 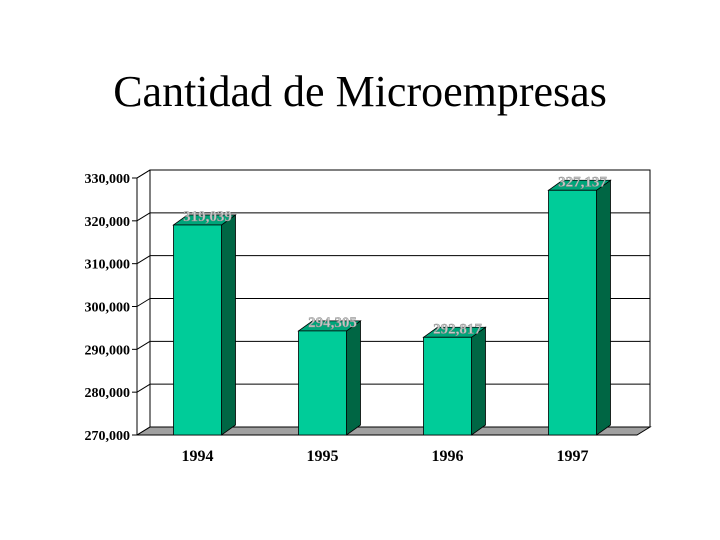 What do you see at coordinates (108, 393) in the screenshot?
I see `y-tick-label: 280,000` at bounding box center [108, 393].